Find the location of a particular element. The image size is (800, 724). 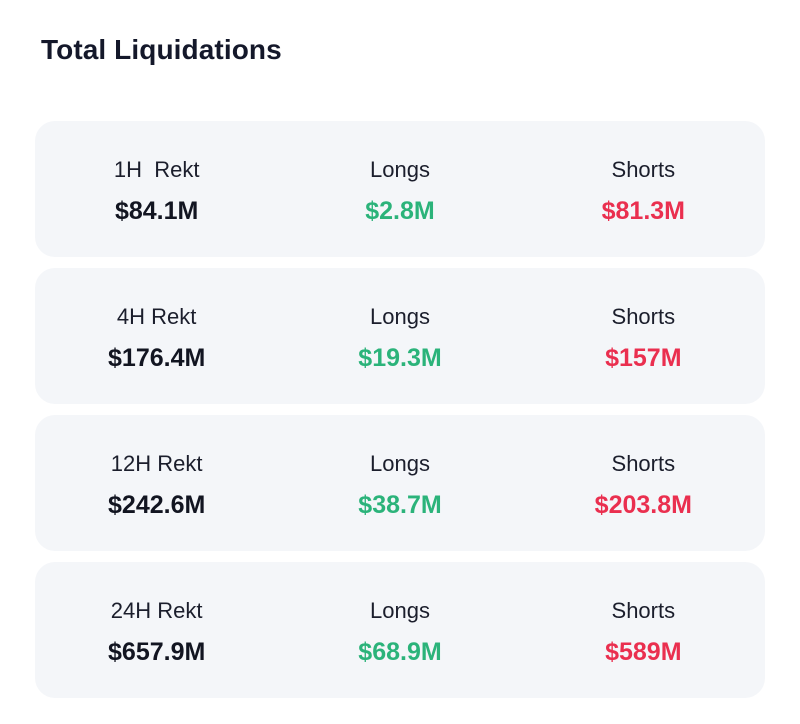

longs-value: $19.3M is located at coordinates (400, 358).